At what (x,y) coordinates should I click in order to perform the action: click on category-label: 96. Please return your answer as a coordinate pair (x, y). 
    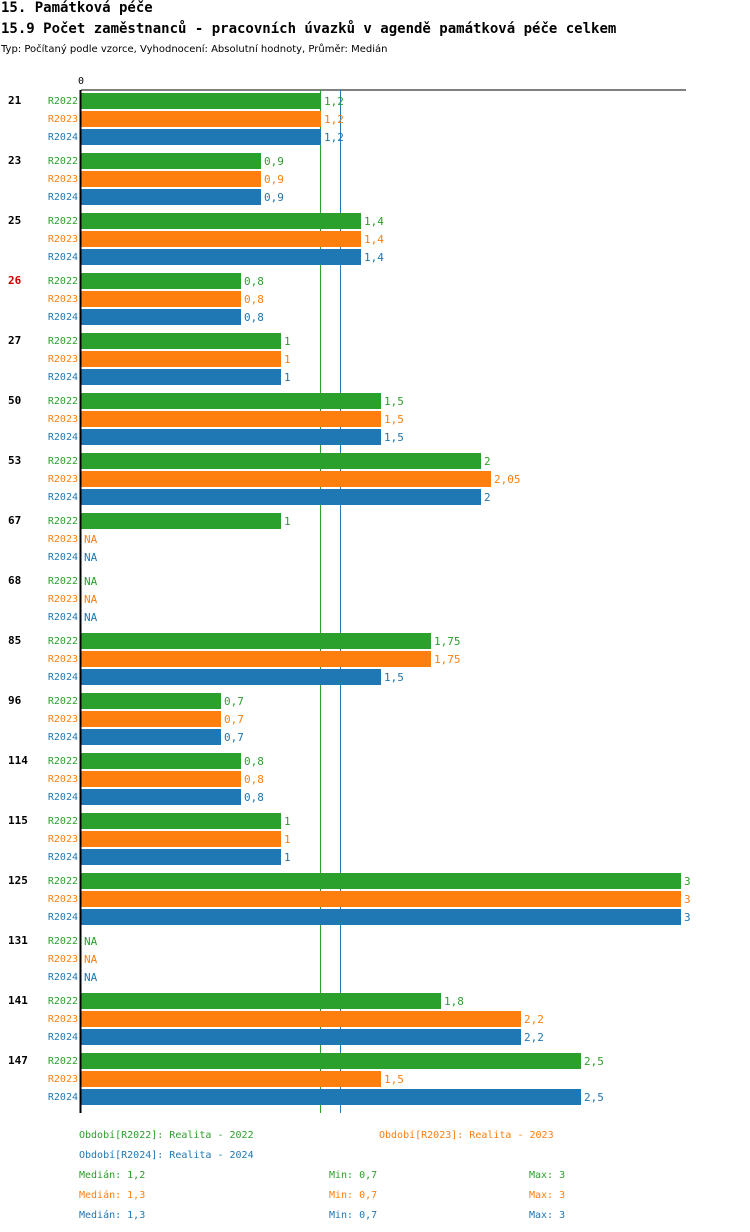
    Looking at the image, I should click on (15, 700).